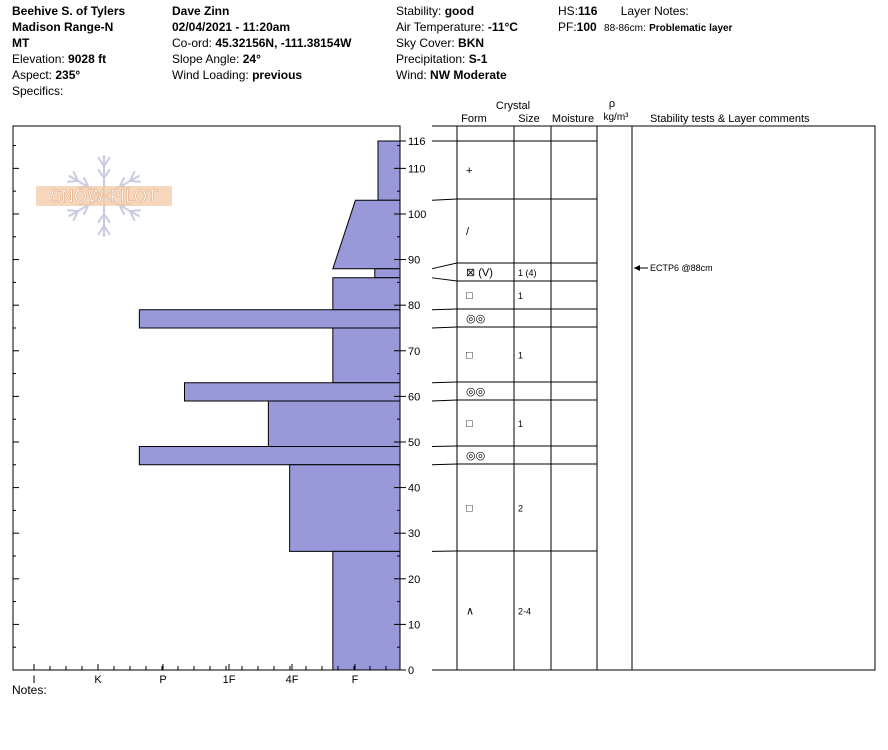 The height and width of the screenshot is (750, 888). I want to click on y-tick-label: 0, so click(411, 671).